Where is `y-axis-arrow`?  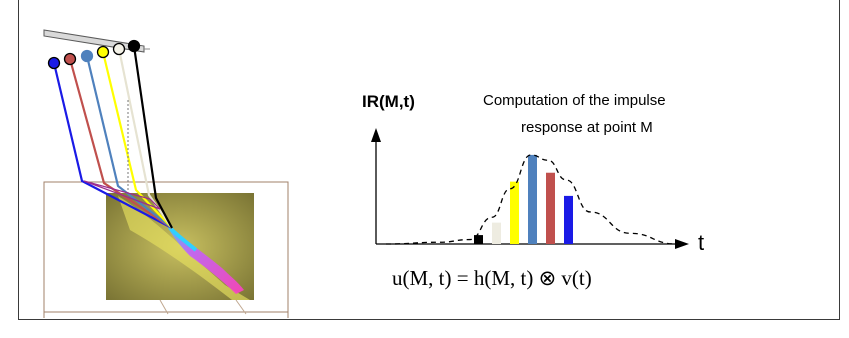
y-axis-arrow is located at coordinates (376, 135).